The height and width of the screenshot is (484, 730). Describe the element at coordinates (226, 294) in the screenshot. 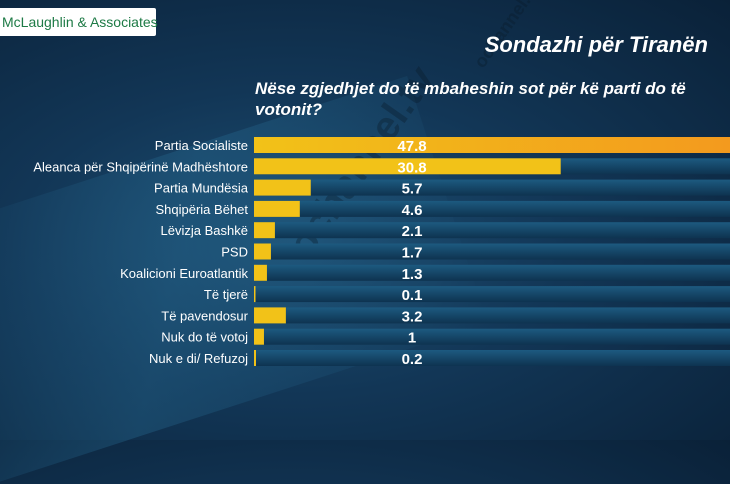

I see `category-label: Të tjerë` at that location.